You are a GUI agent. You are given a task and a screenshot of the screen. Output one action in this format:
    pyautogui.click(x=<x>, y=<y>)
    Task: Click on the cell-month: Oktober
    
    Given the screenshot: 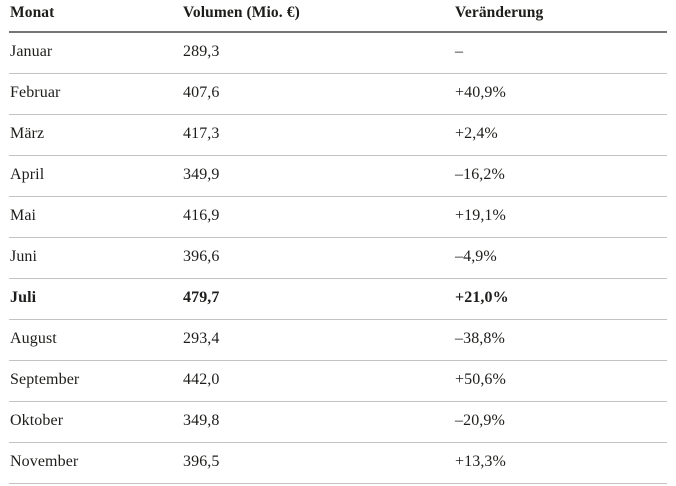 What is the action you would take?
    pyautogui.click(x=95, y=422)
    